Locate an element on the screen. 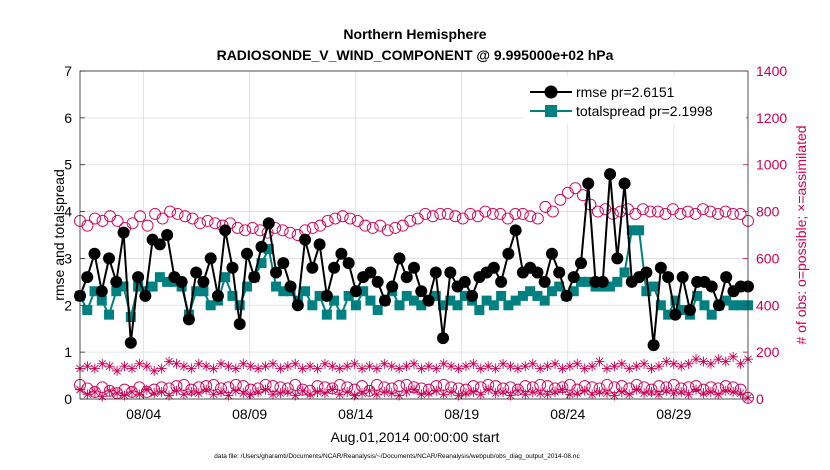 The width and height of the screenshot is (830, 470). right-y-axis-label: # of obs: o=possible; ×=assimilated is located at coordinates (801, 234).